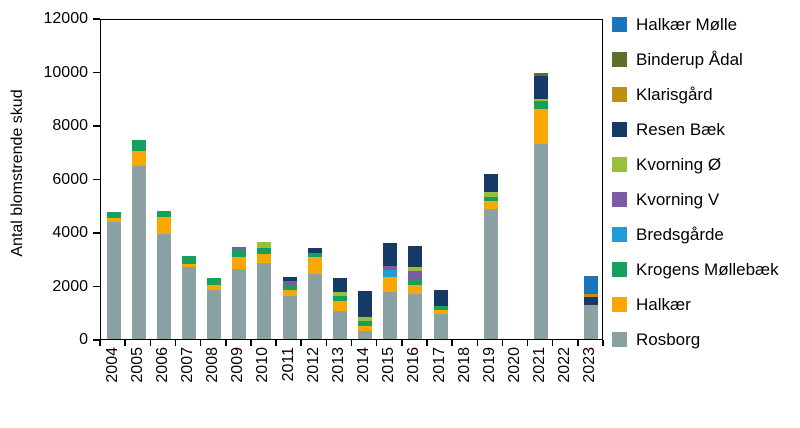 The image size is (800, 428). Describe the element at coordinates (390, 274) in the screenshot. I see `bar-segment-bredsg-rde` at that location.